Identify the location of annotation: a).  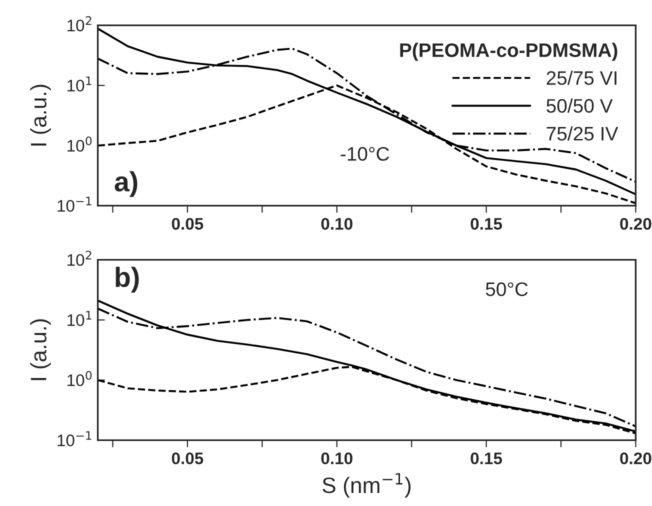
(126, 184).